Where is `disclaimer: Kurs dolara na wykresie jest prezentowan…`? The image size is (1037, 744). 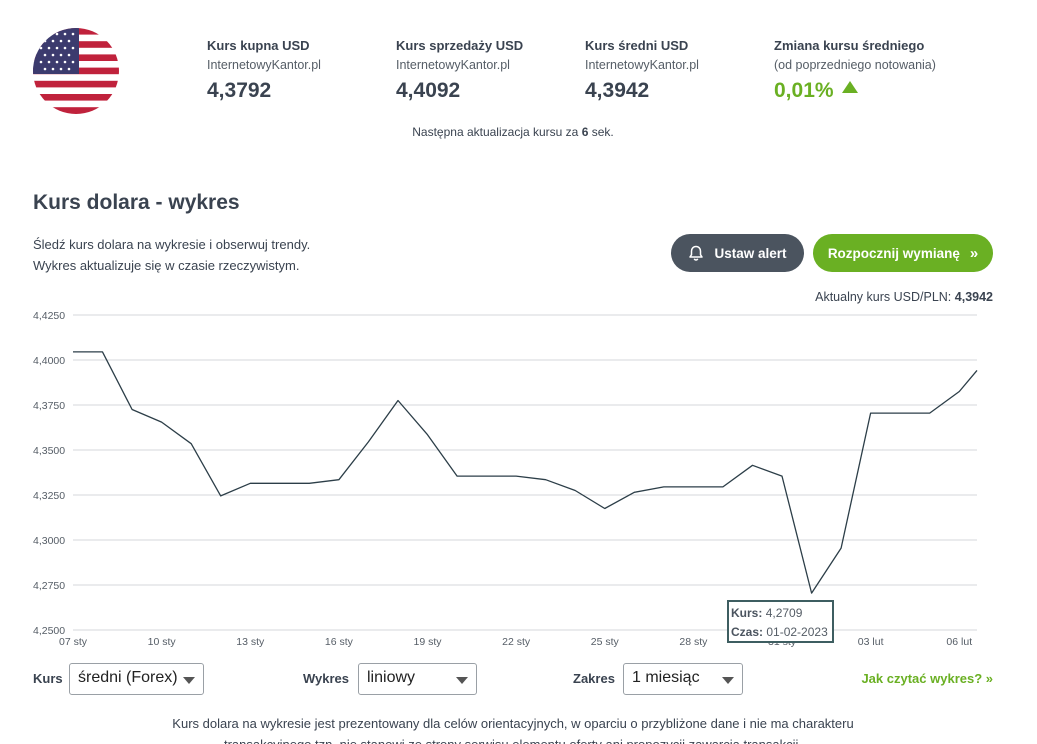
disclaimer: Kurs dolara na wykresie jest prezentowan… is located at coordinates (513, 728).